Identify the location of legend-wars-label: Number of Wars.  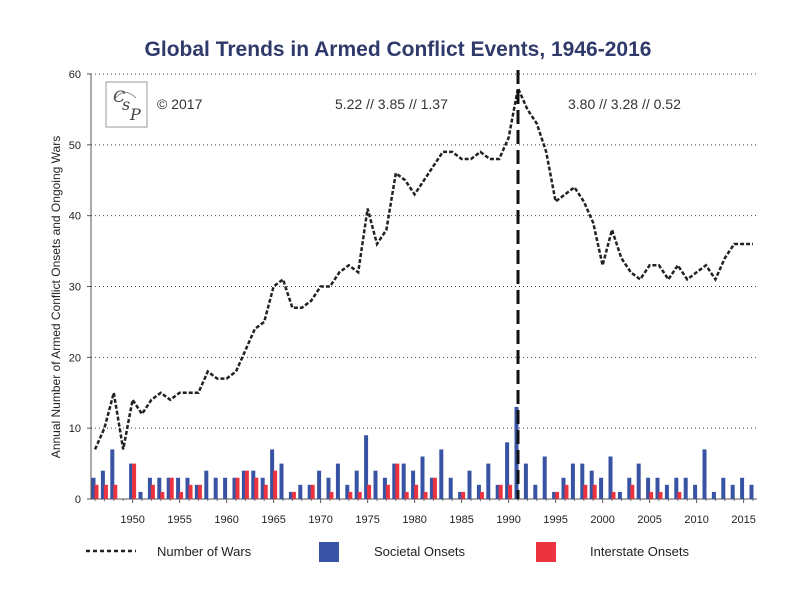
(204, 551).